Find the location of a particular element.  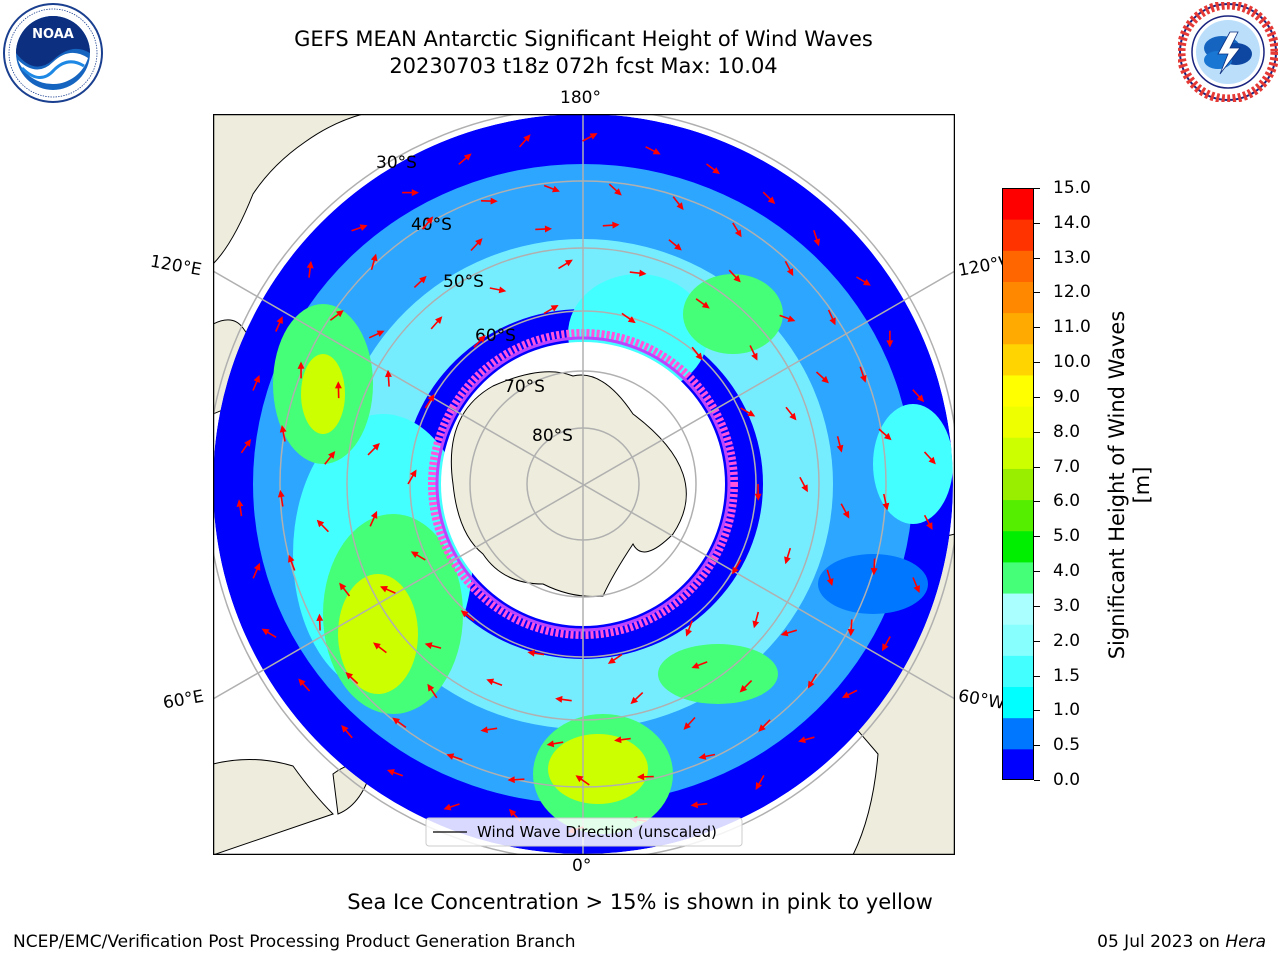

southern-africa-land is located at coordinates (273, 807).